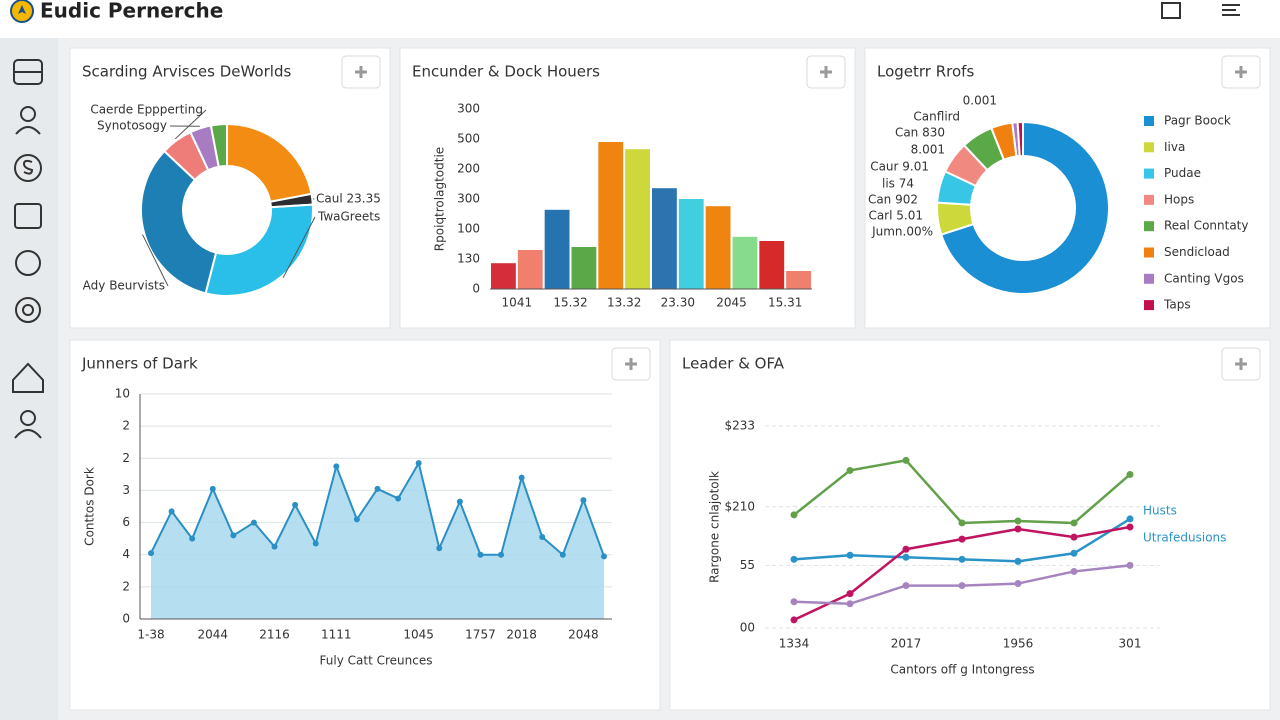 This screenshot has width=1280, height=720. I want to click on slice-label: Ady Beurvists, so click(124, 286).